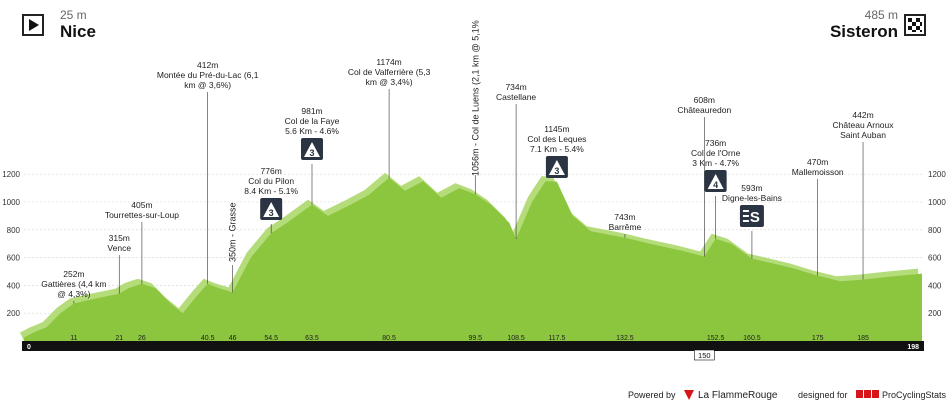  What do you see at coordinates (914, 395) in the screenshot?
I see `designed-for-brand: ProCyclingStats` at bounding box center [914, 395].